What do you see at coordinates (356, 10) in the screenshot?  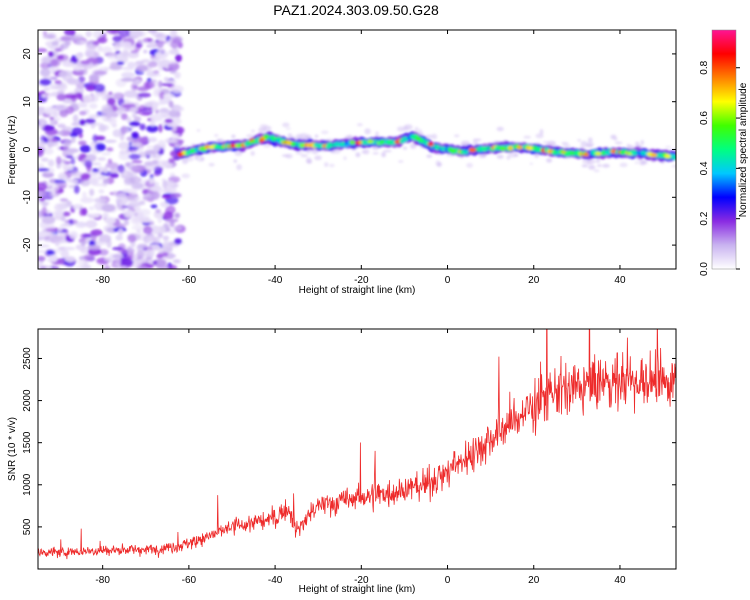 I see `chart-title: PAZ1.2024.303.09.50.G28` at bounding box center [356, 10].